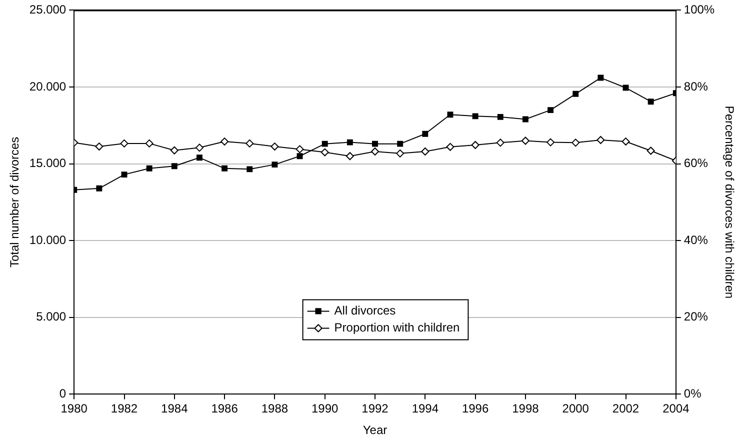 This screenshot has width=746, height=444. I want to click on legend-label: Proportion with children, so click(397, 327).